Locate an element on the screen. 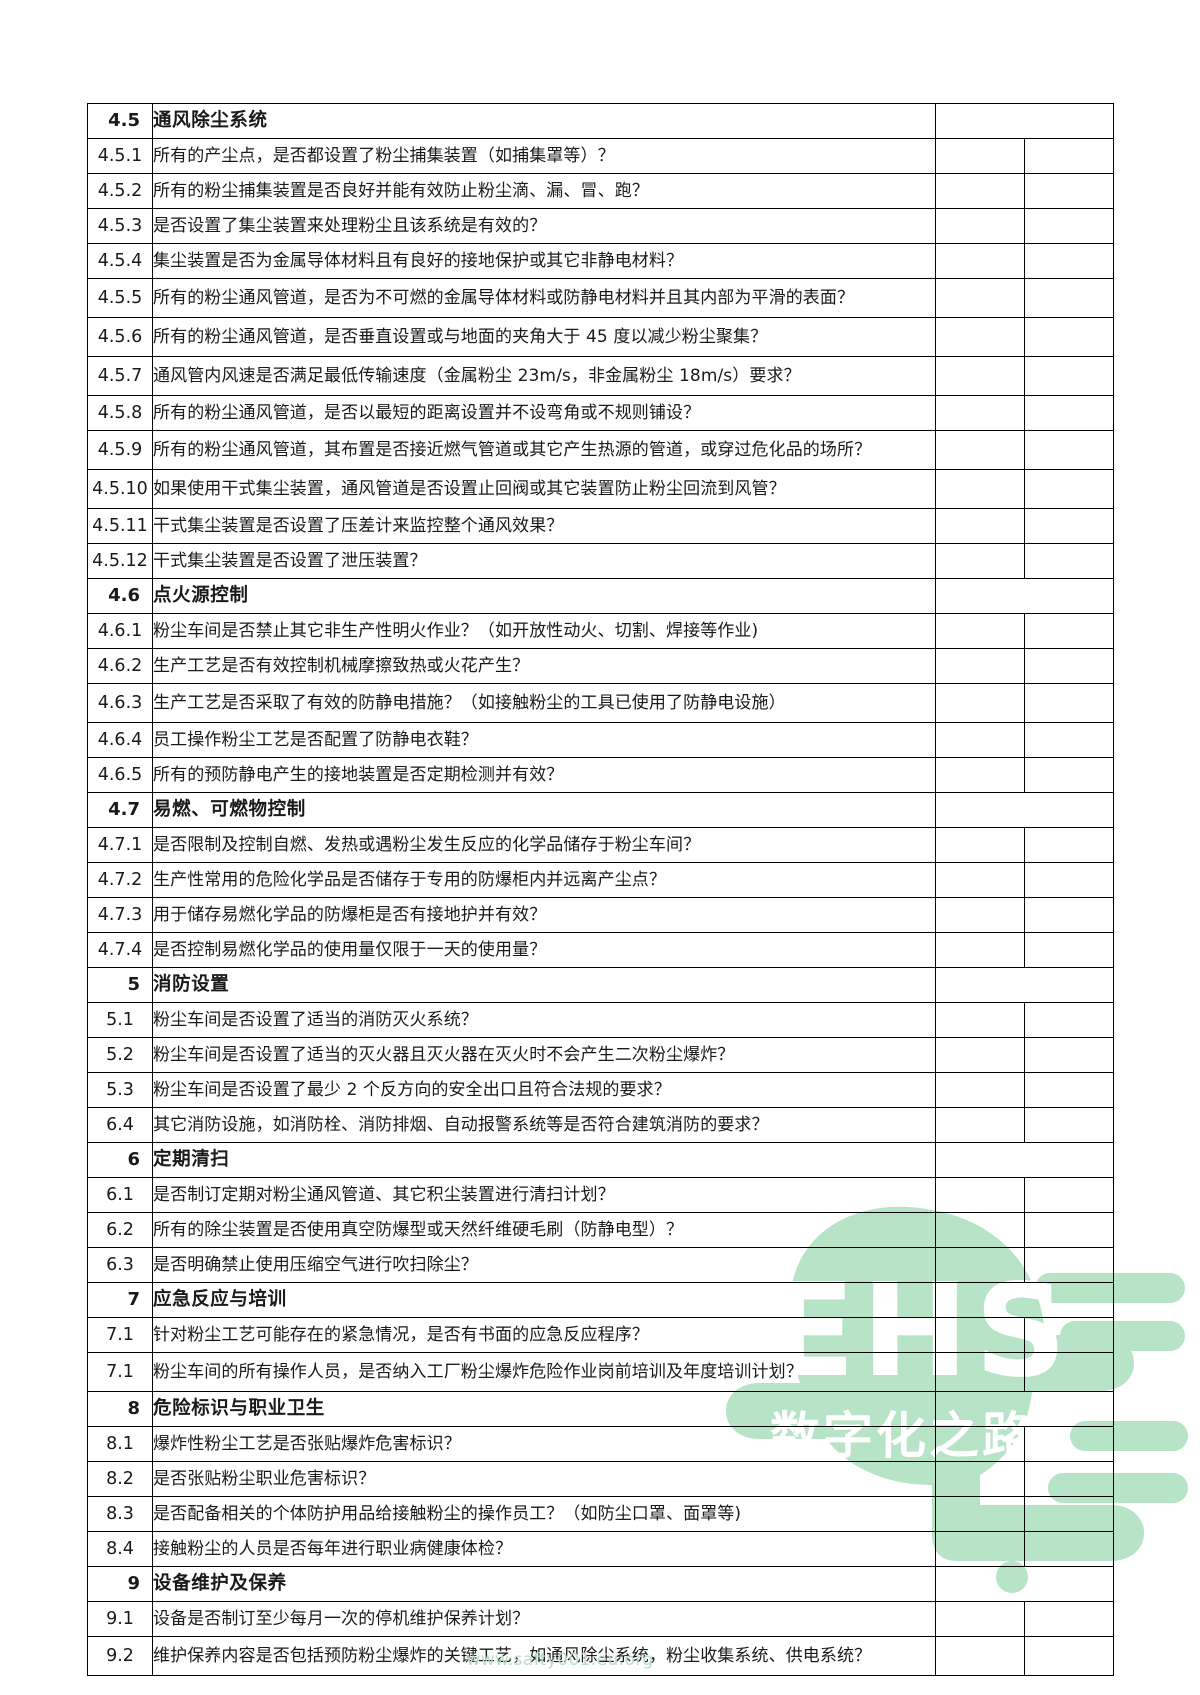  row-description: 所有的粉尘通风管道，是否以最短的距离设置并不设弯角或不规则铺设？ is located at coordinates (544, 413).